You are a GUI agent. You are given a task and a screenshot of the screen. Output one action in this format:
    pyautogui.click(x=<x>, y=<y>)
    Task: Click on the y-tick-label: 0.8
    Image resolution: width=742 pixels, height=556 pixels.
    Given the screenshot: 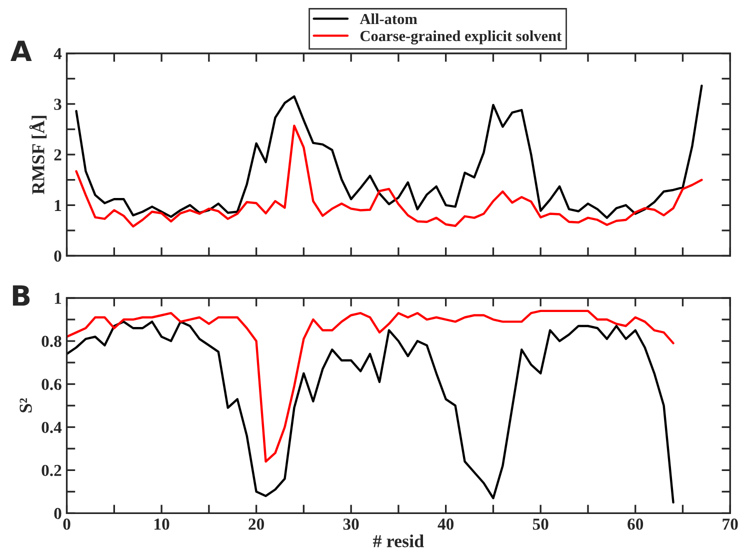 What is the action you would take?
    pyautogui.click(x=52, y=342)
    